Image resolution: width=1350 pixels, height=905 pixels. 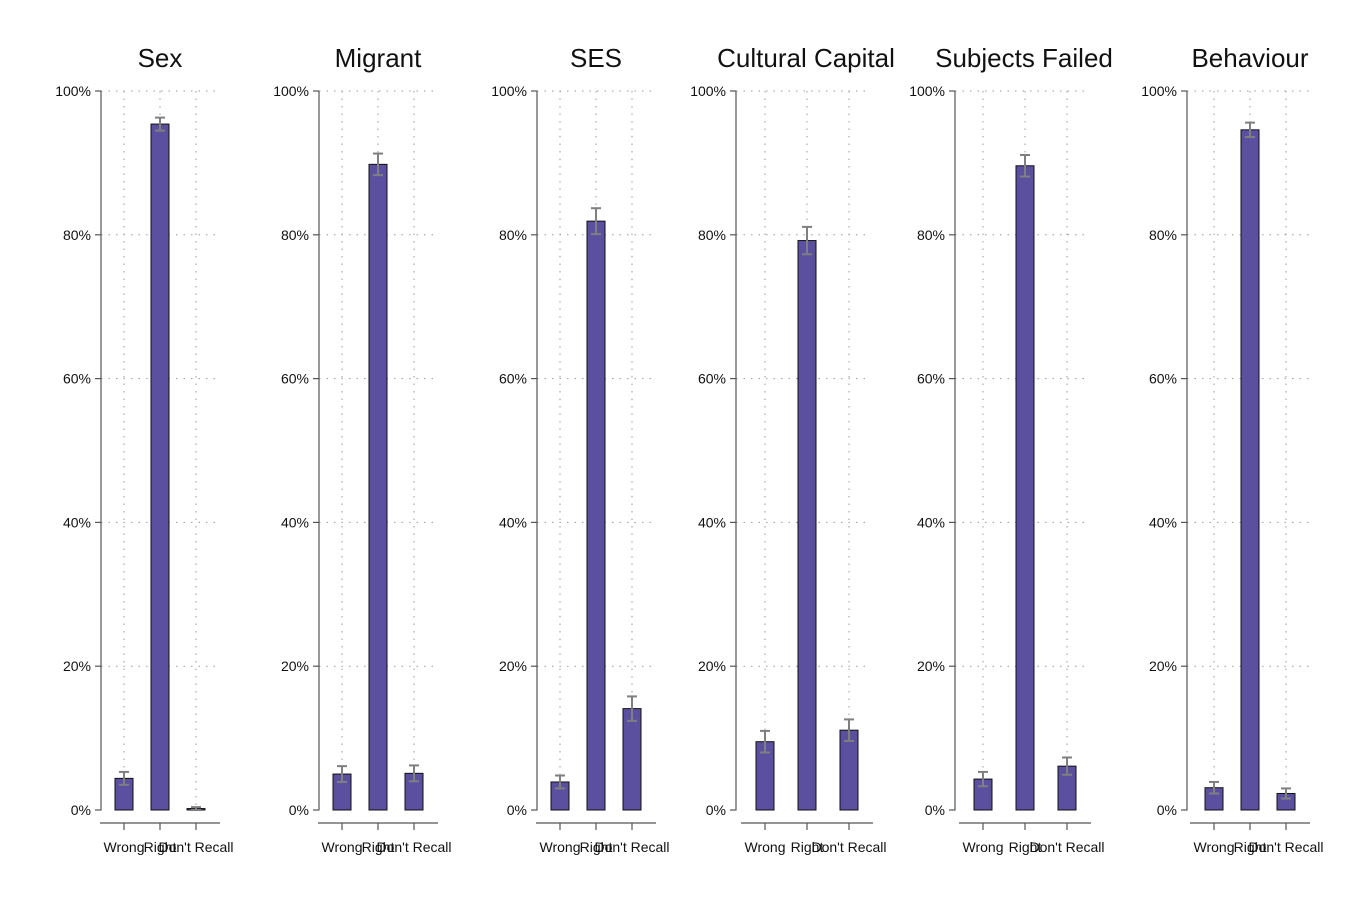 What do you see at coordinates (1024, 58) in the screenshot?
I see `panel-title: Subjects Failed` at bounding box center [1024, 58].